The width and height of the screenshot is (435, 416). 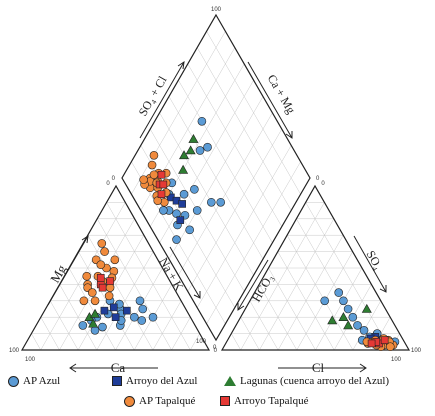 I want to click on nak-arrowhead, so click(x=197, y=295).